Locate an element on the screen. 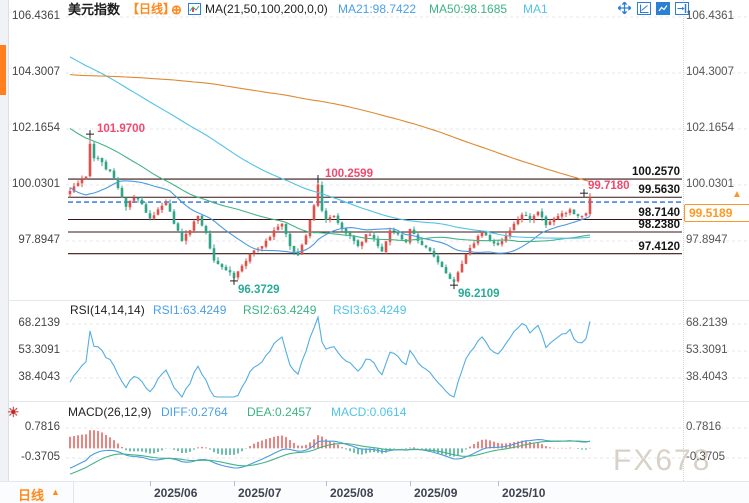 The height and width of the screenshot is (503, 749). period-tag: 【日线】 is located at coordinates (151, 9).